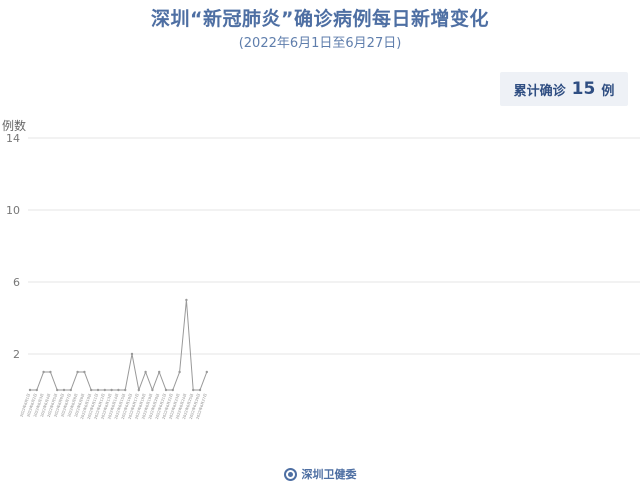 The height and width of the screenshot is (494, 640). Describe the element at coordinates (14, 125) in the screenshot. I see `y-axis-label: 例数` at that location.